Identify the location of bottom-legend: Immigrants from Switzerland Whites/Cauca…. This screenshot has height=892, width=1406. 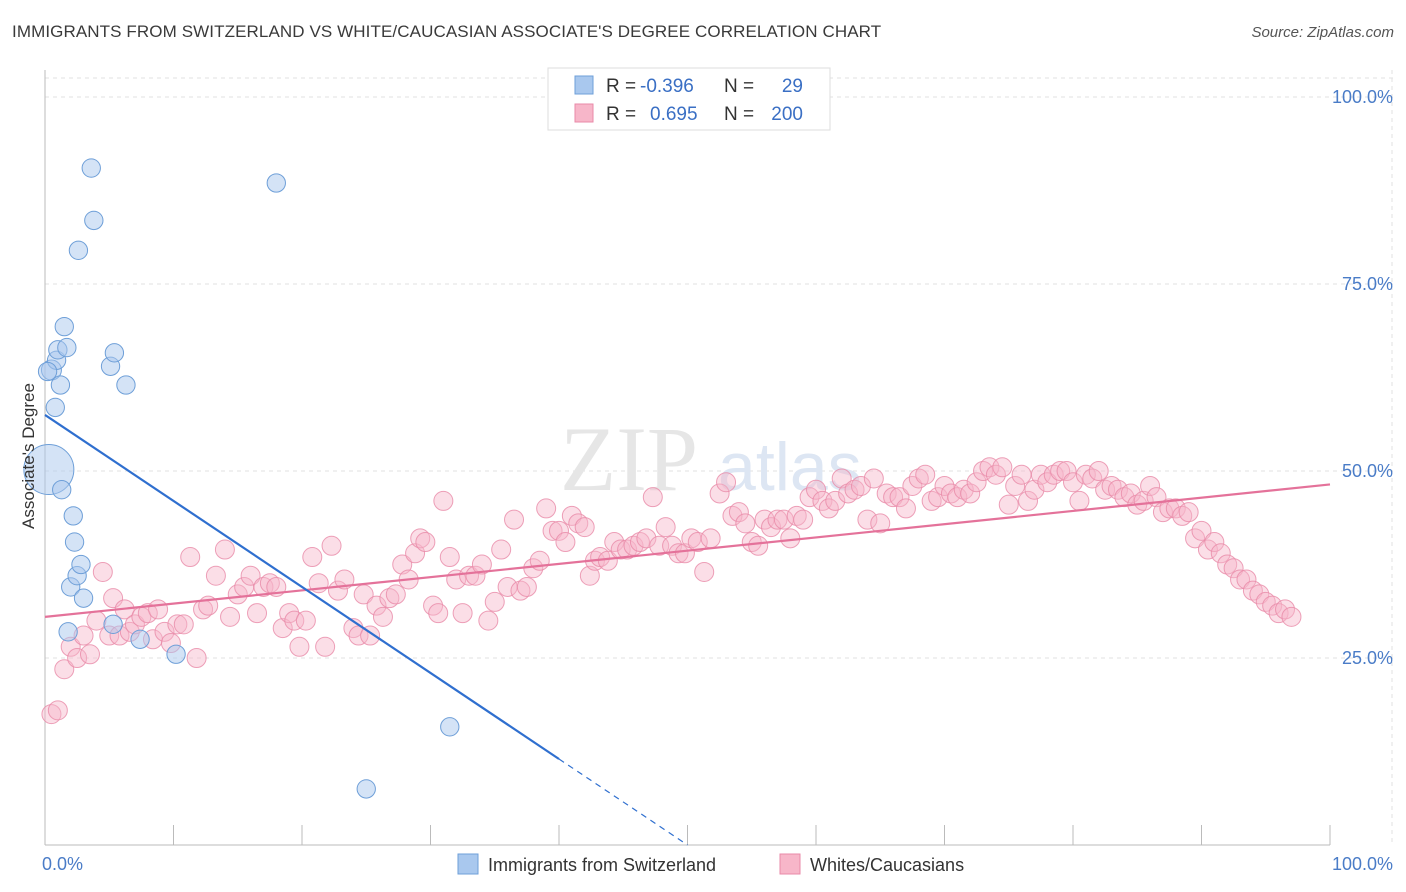
(710, 864).